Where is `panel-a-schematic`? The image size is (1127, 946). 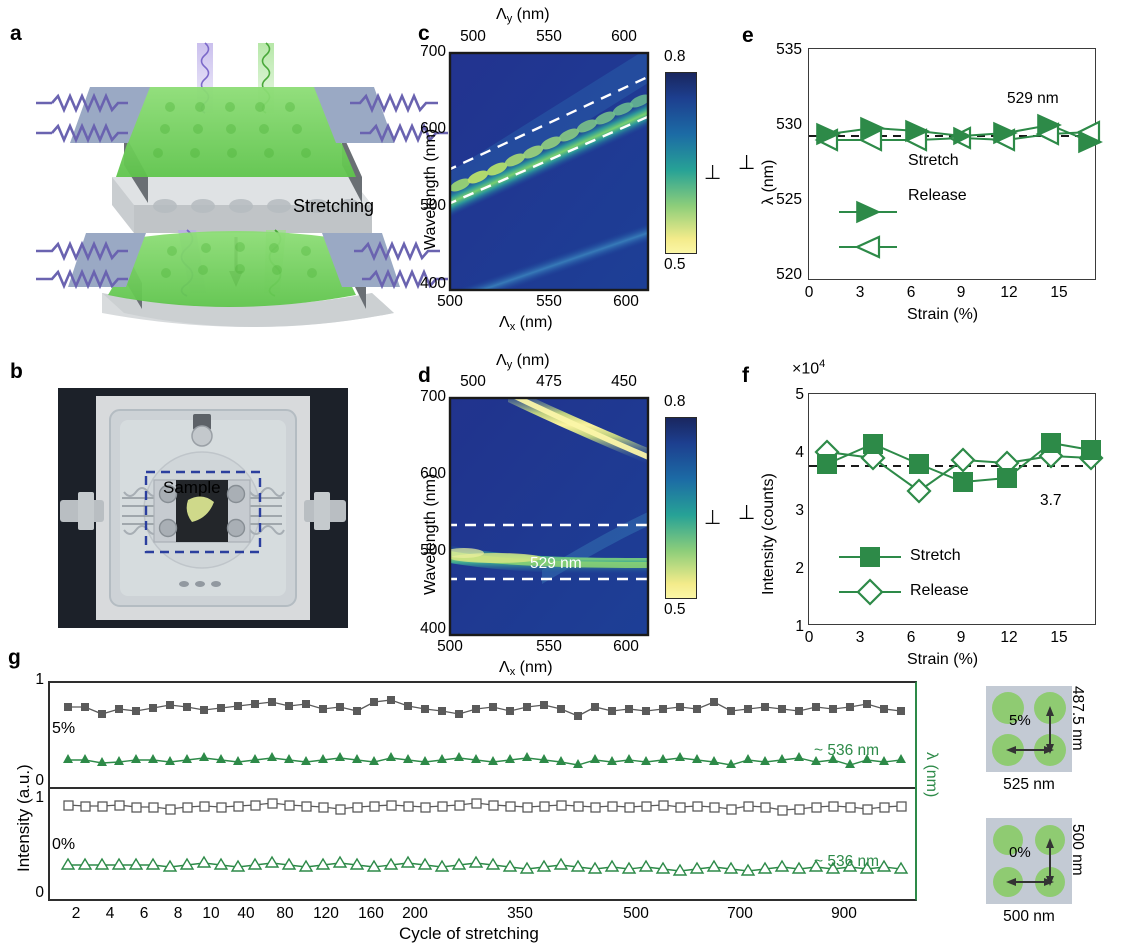 panel-a-schematic is located at coordinates (242, 176).